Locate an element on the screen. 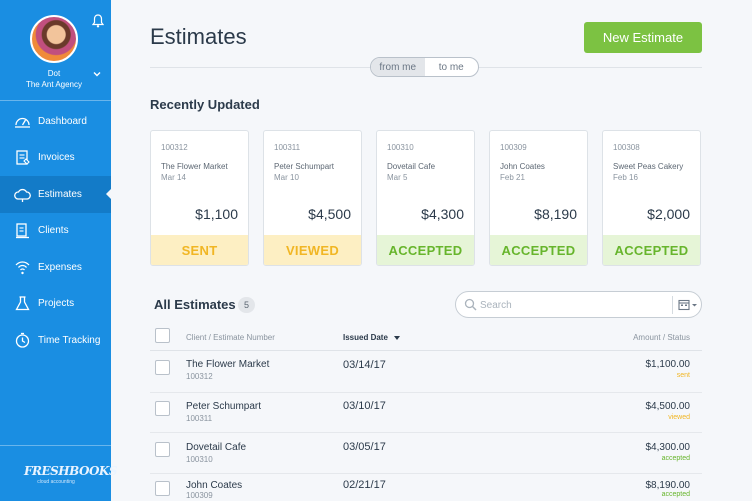 The width and height of the screenshot is (752, 501). logo-tagline: cloud accounting is located at coordinates (56, 482).